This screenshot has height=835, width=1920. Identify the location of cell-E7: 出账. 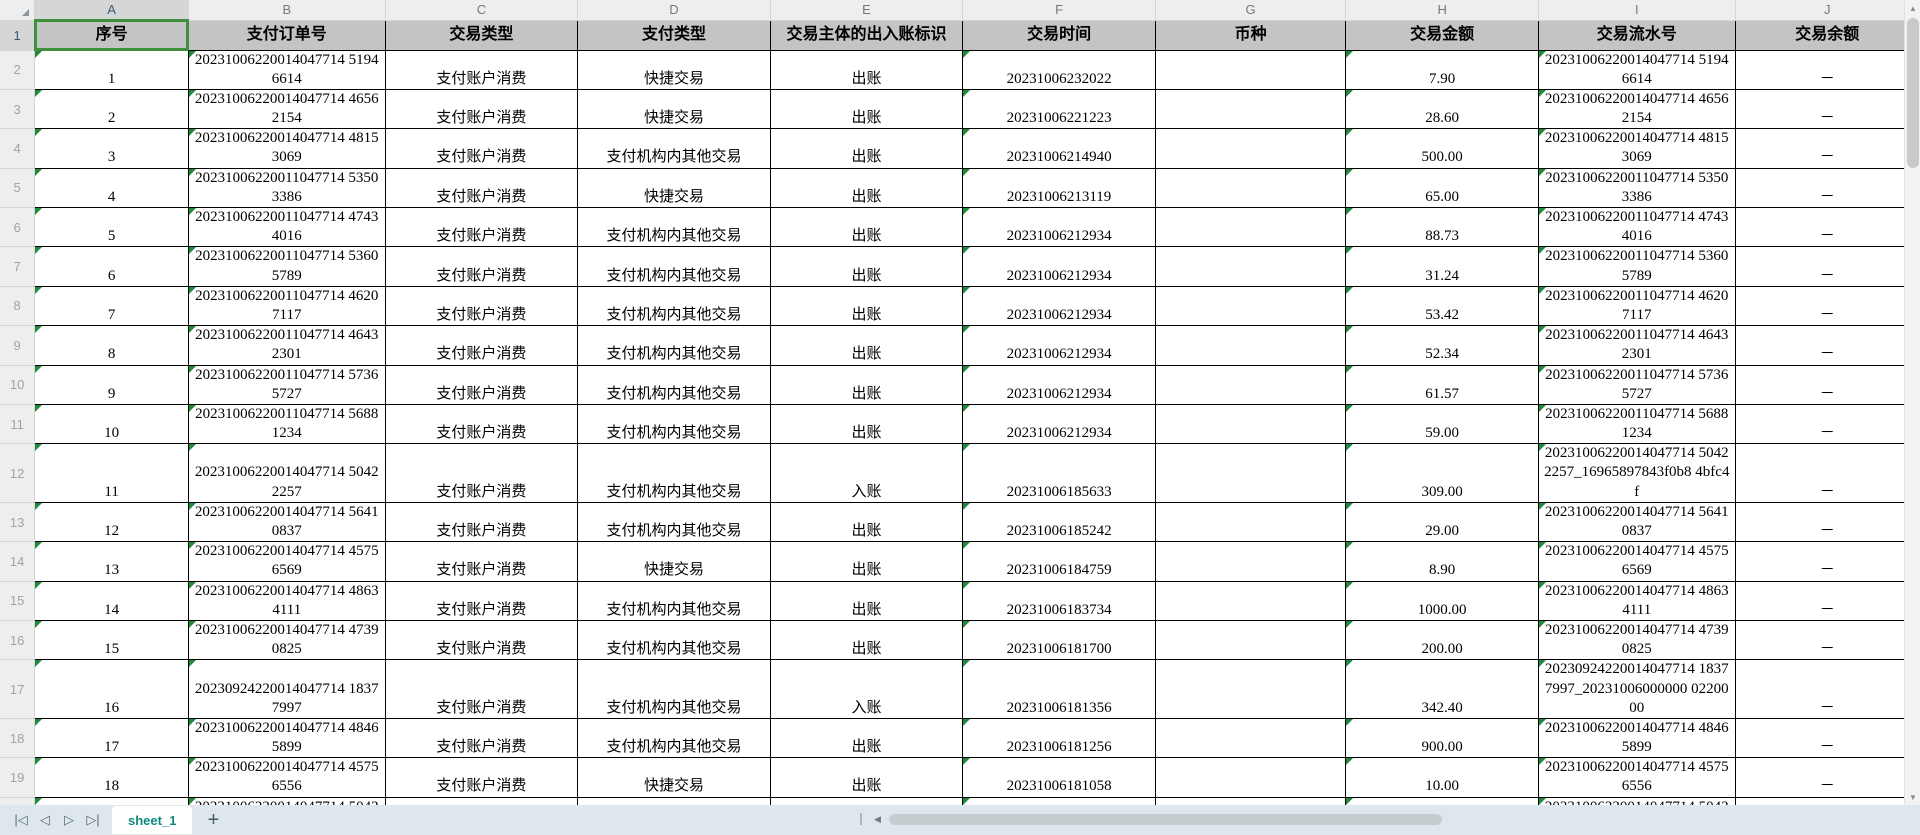
(866, 266).